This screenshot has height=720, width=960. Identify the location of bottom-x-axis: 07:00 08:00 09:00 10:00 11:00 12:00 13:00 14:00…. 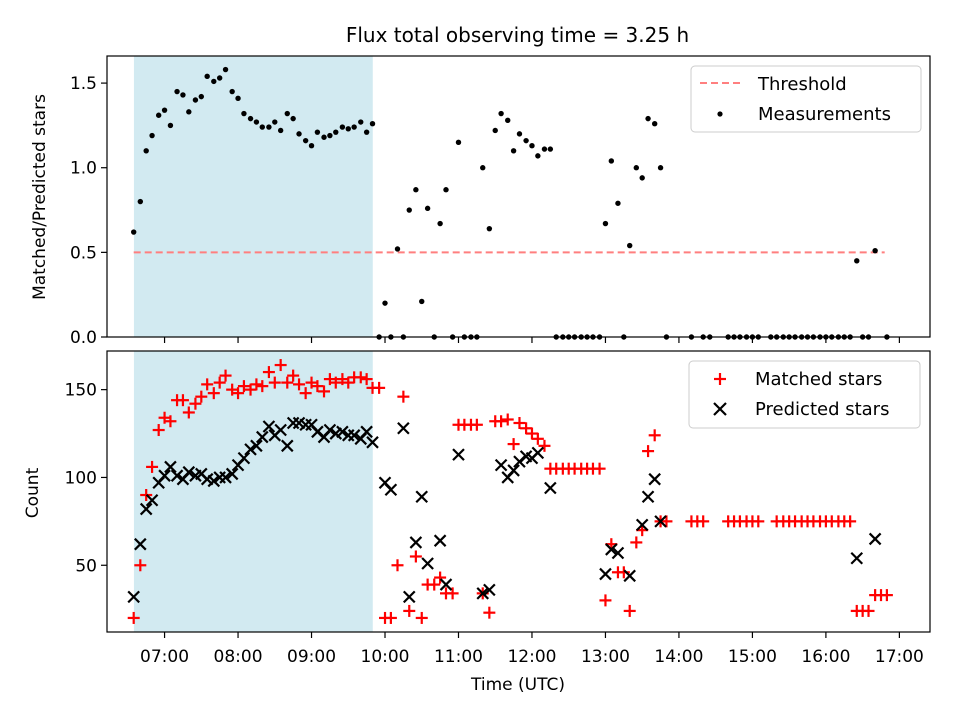
(532, 649).